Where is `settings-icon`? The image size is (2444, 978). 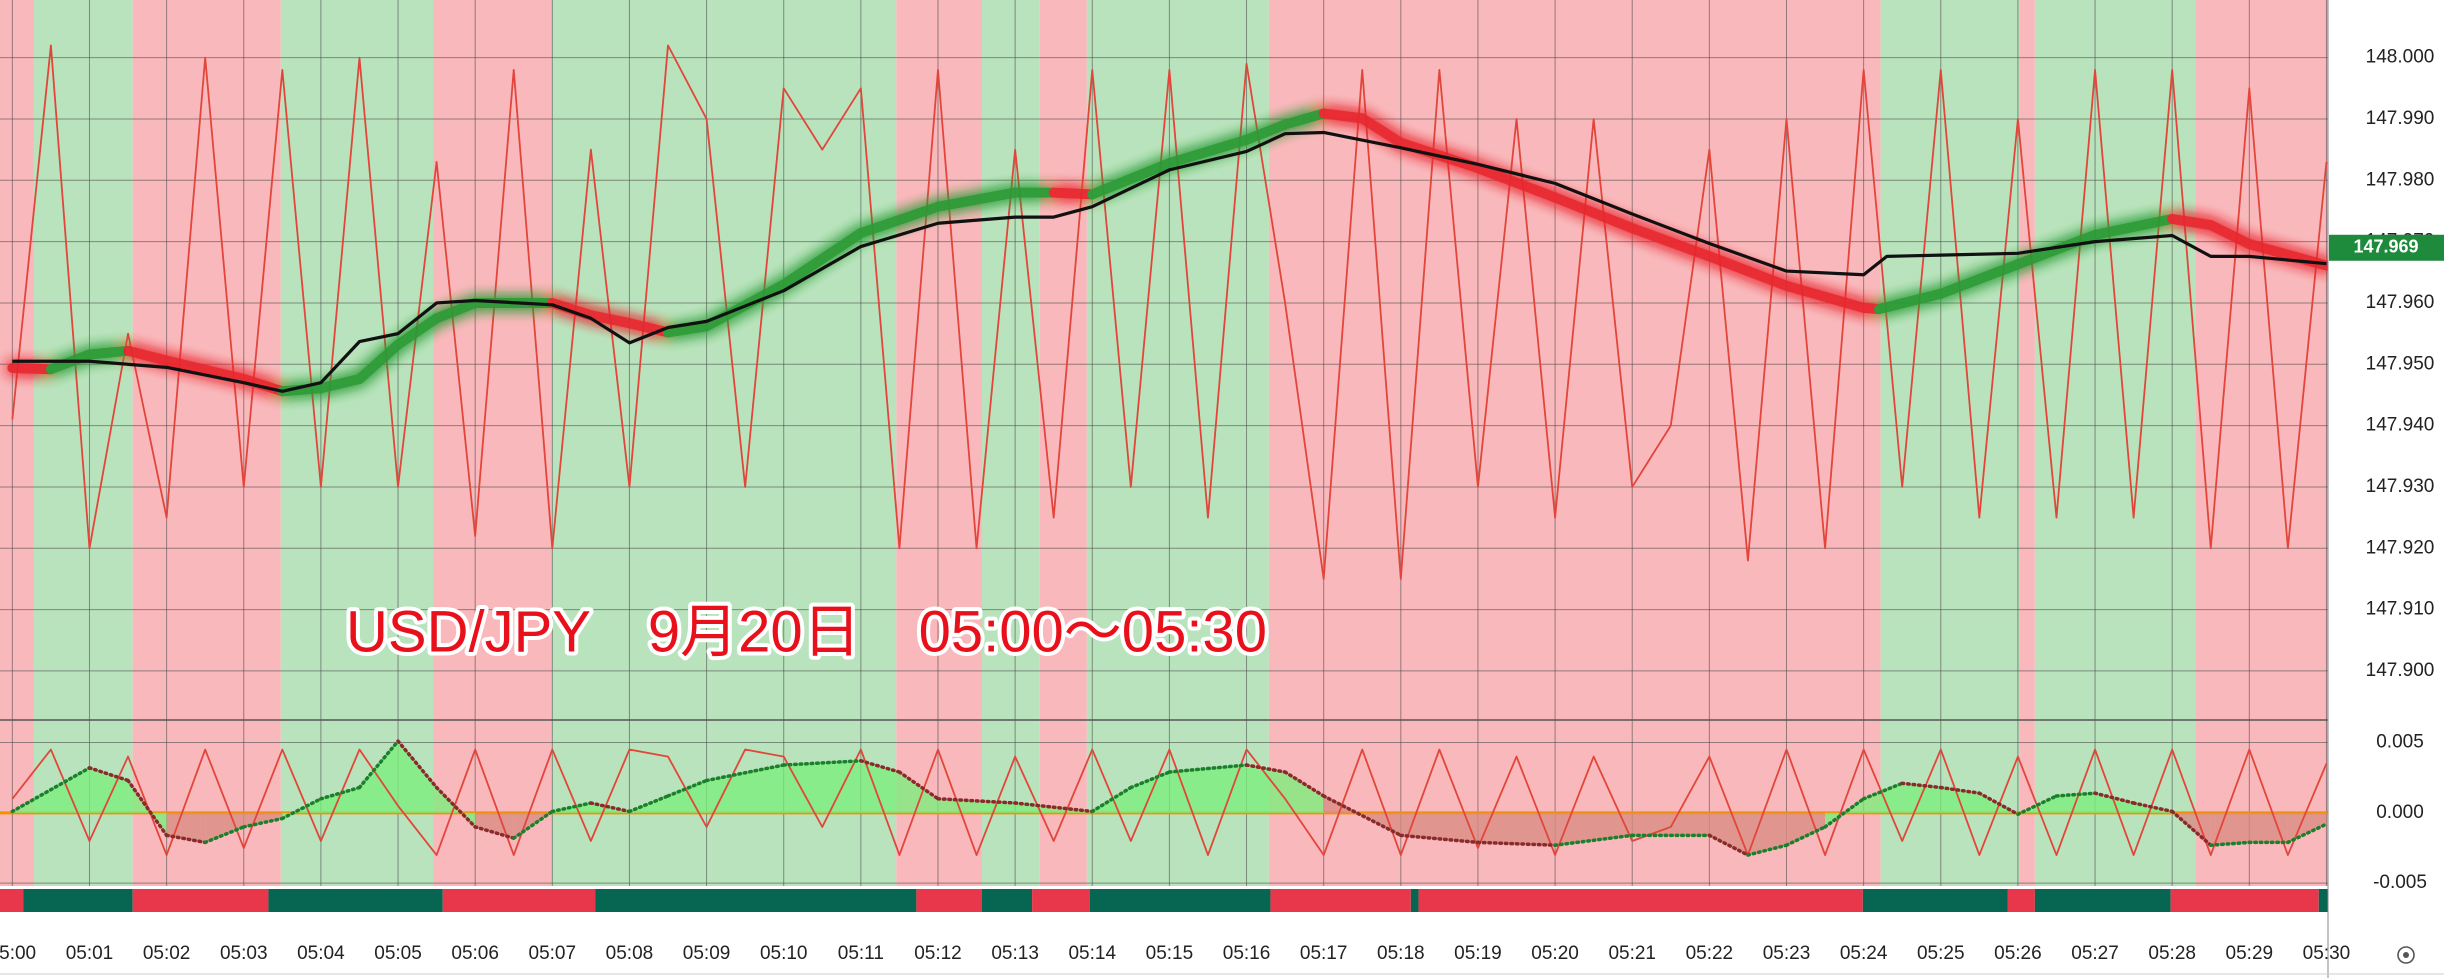 settings-icon is located at coordinates (2406, 955).